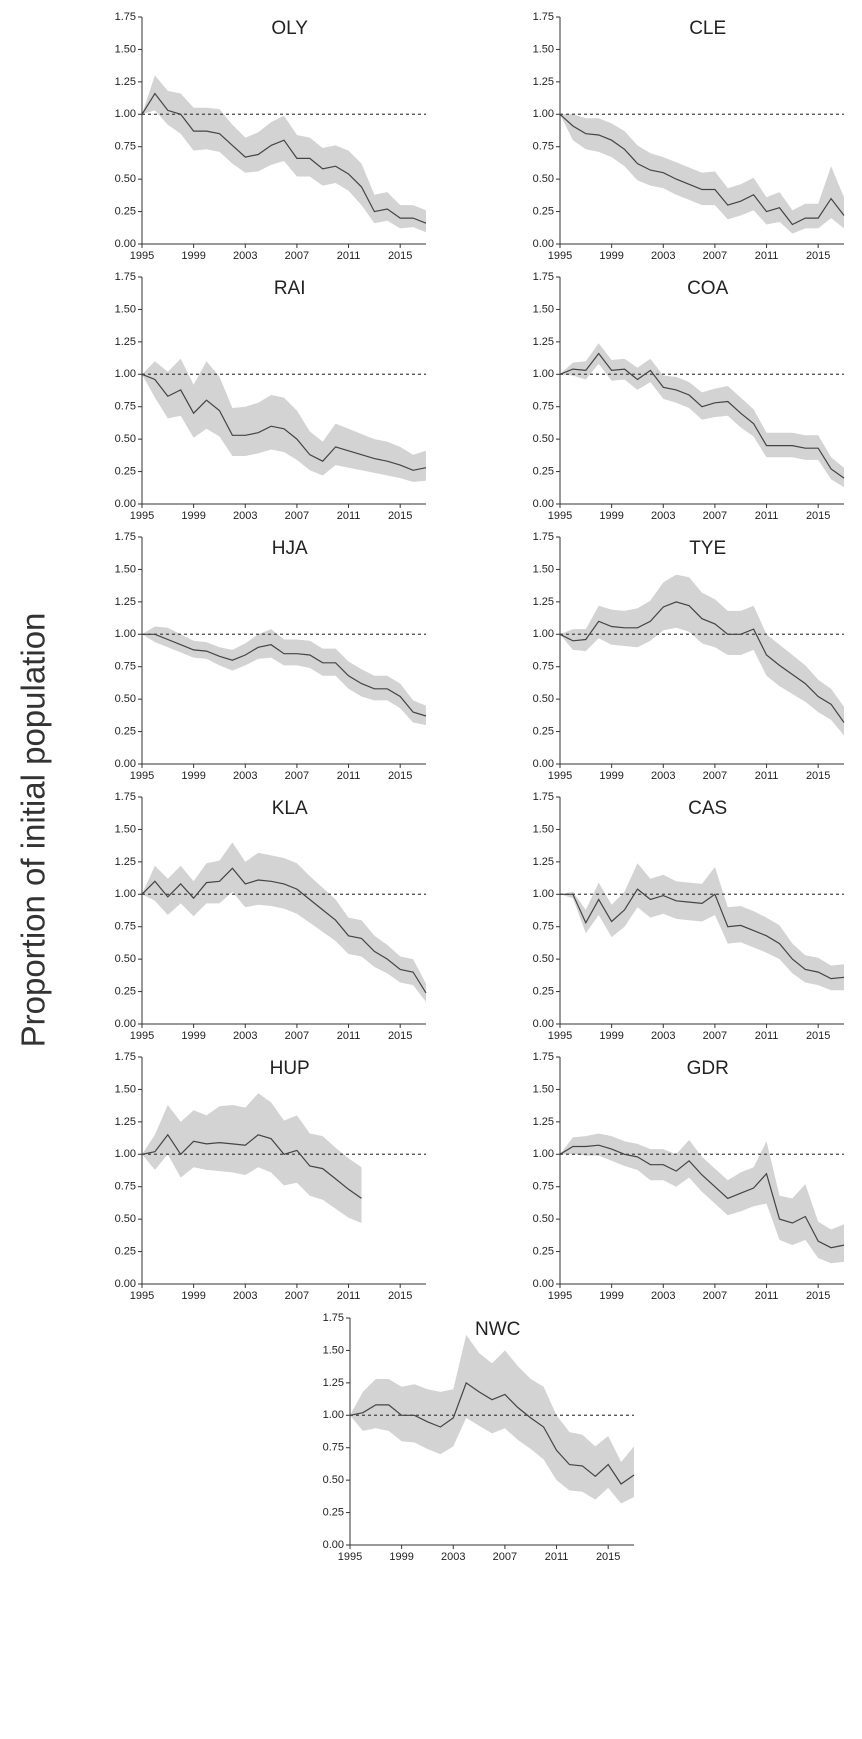  Describe the element at coordinates (707, 548) in the screenshot. I see `chart-title: TYE` at that location.